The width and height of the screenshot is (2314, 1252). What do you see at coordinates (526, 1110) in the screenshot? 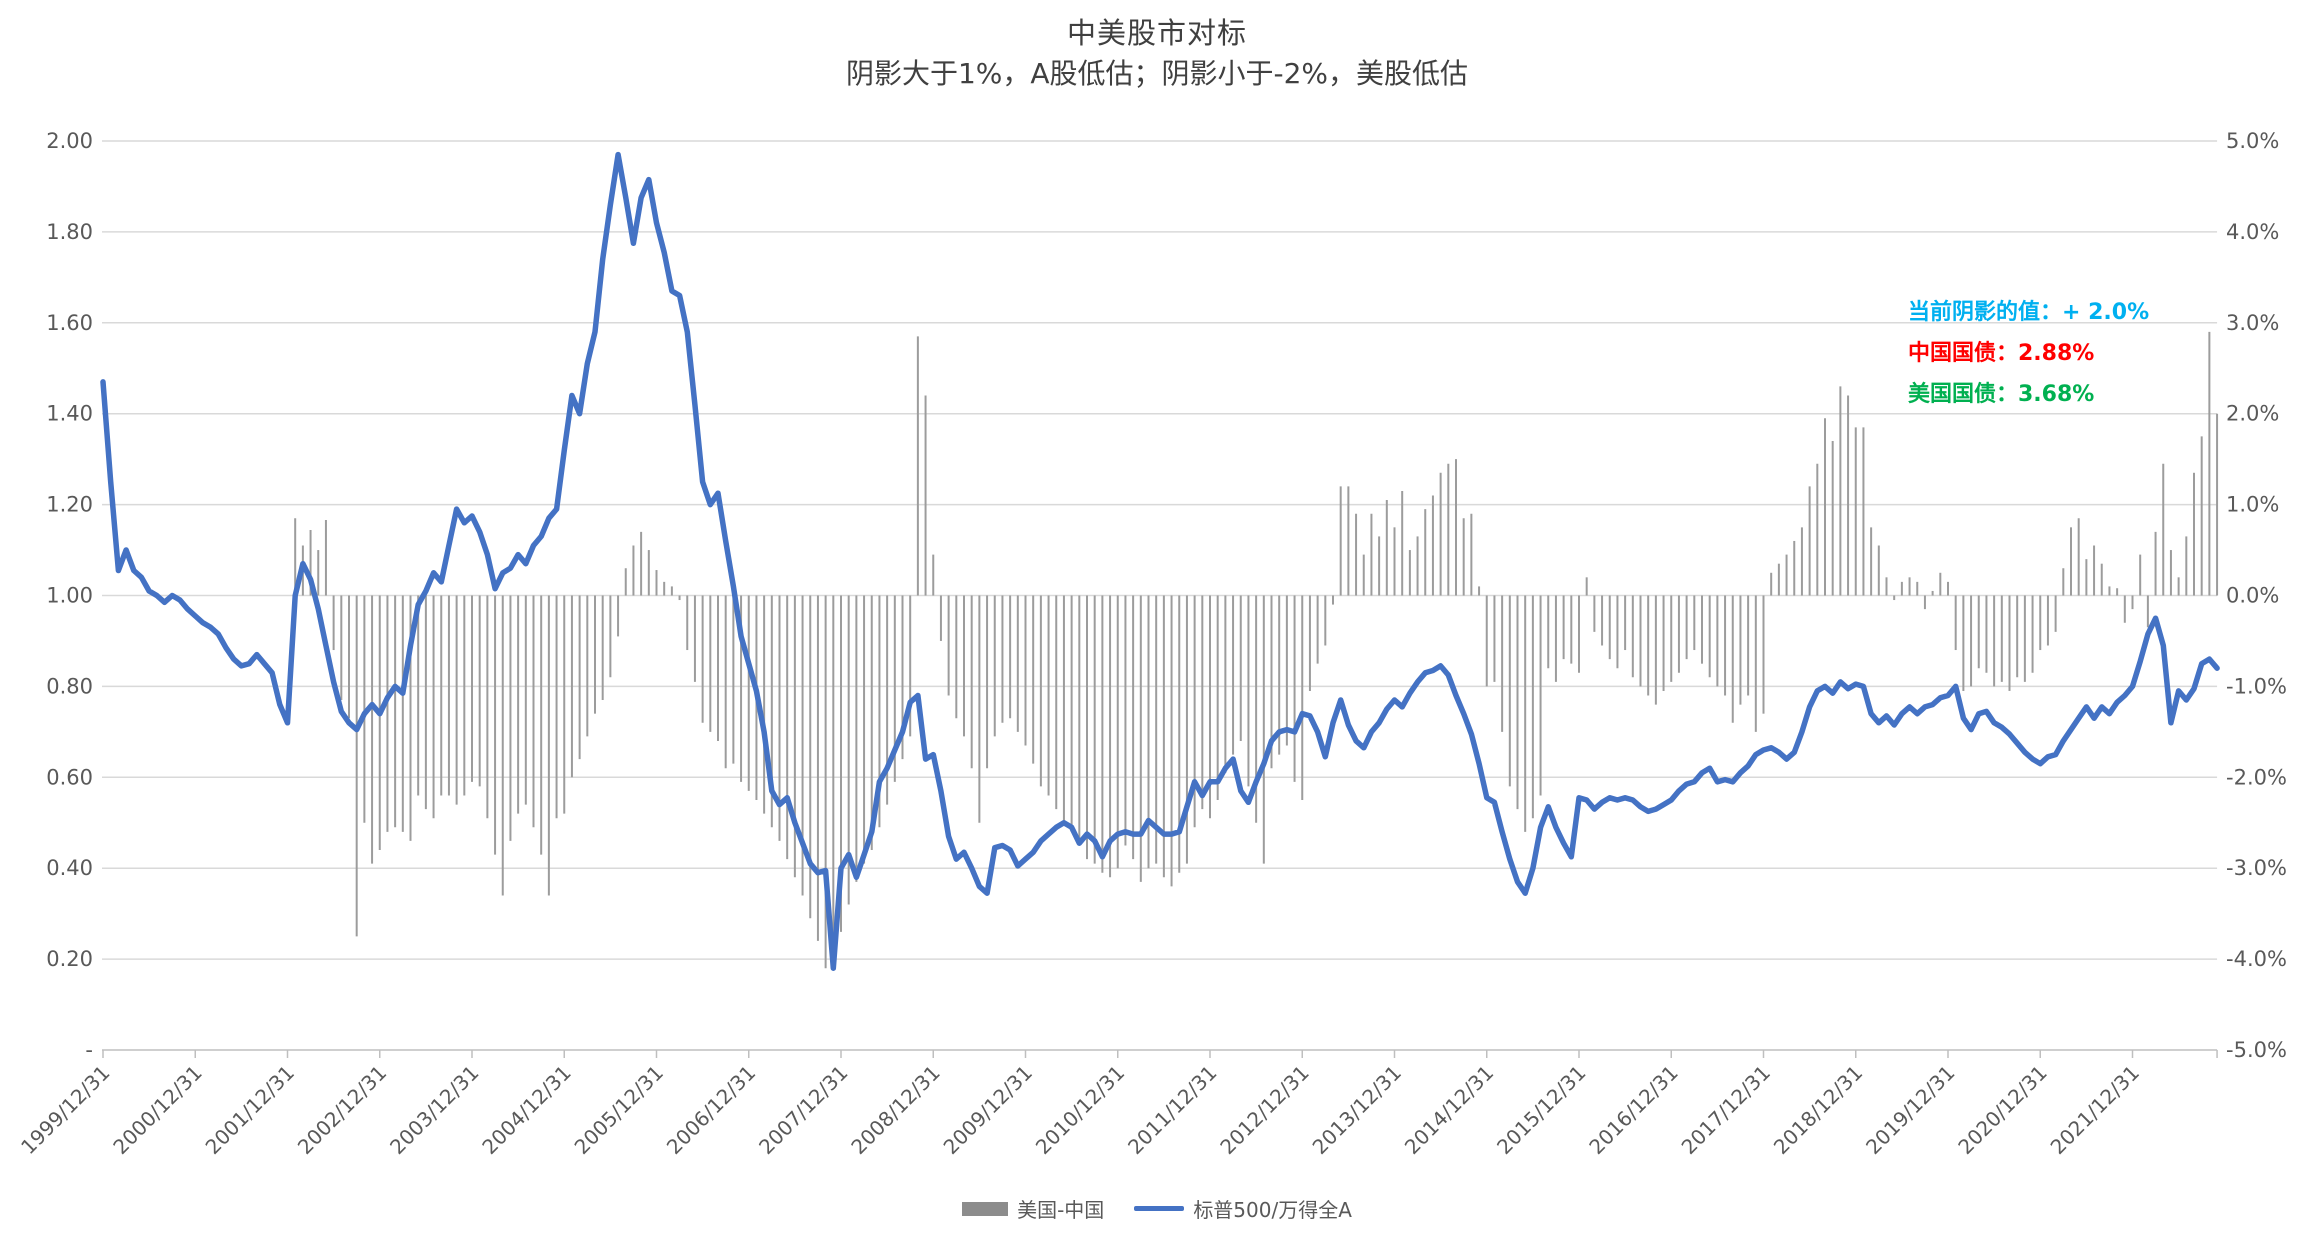
I see `x-tick-label: 2004/12/31` at bounding box center [526, 1110].